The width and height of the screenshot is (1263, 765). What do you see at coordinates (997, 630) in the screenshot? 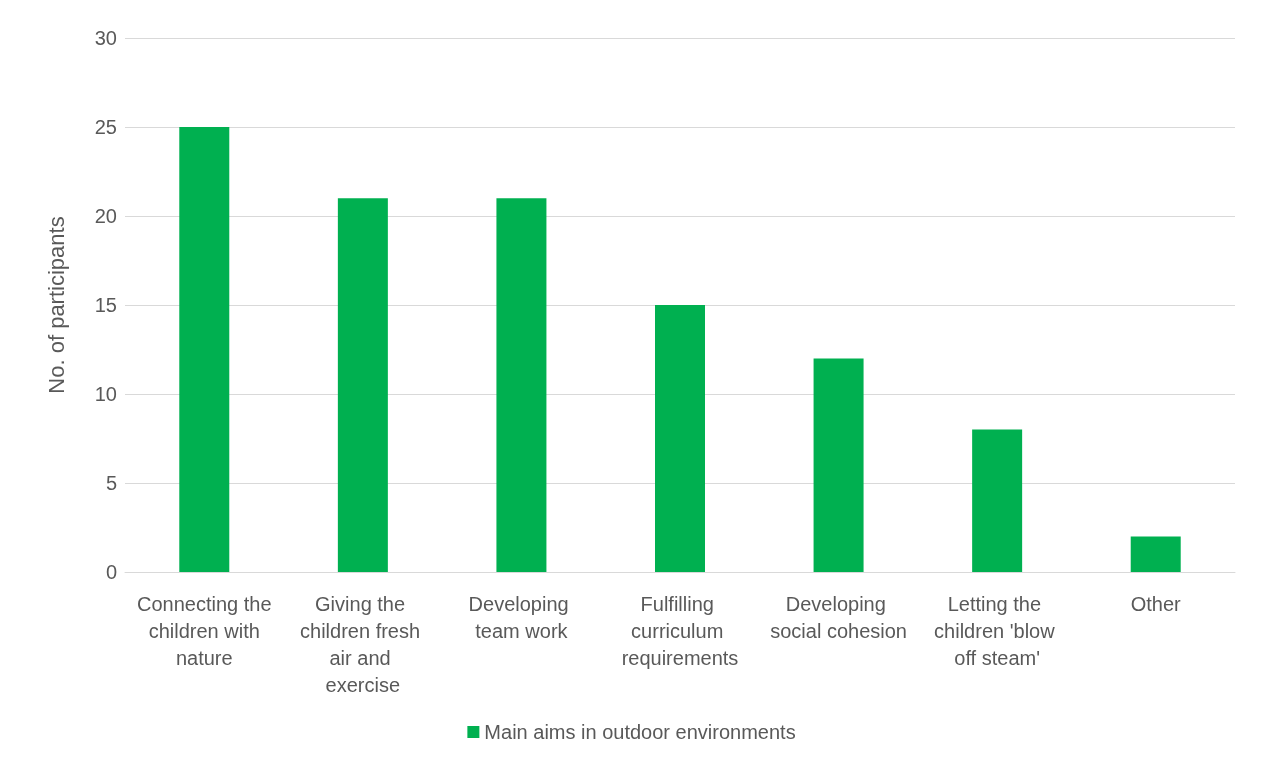
I see `x-tick-label: Letting the children 'blow off steam'` at bounding box center [997, 630].